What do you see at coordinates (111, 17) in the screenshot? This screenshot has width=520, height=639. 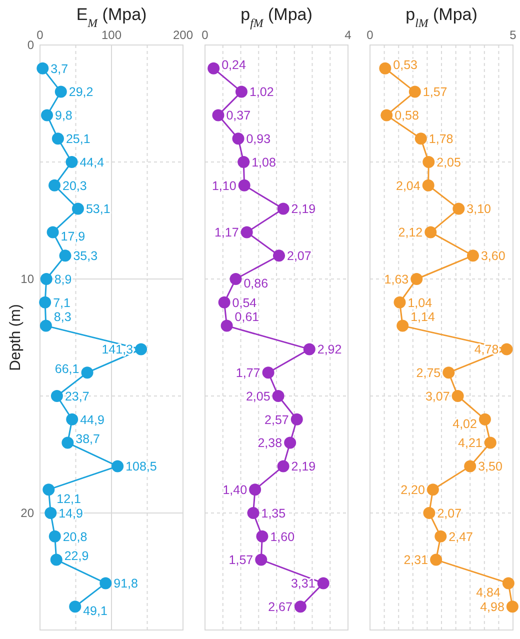 I see `chart-title: E$_{M}$ (Mpa)` at bounding box center [111, 17].